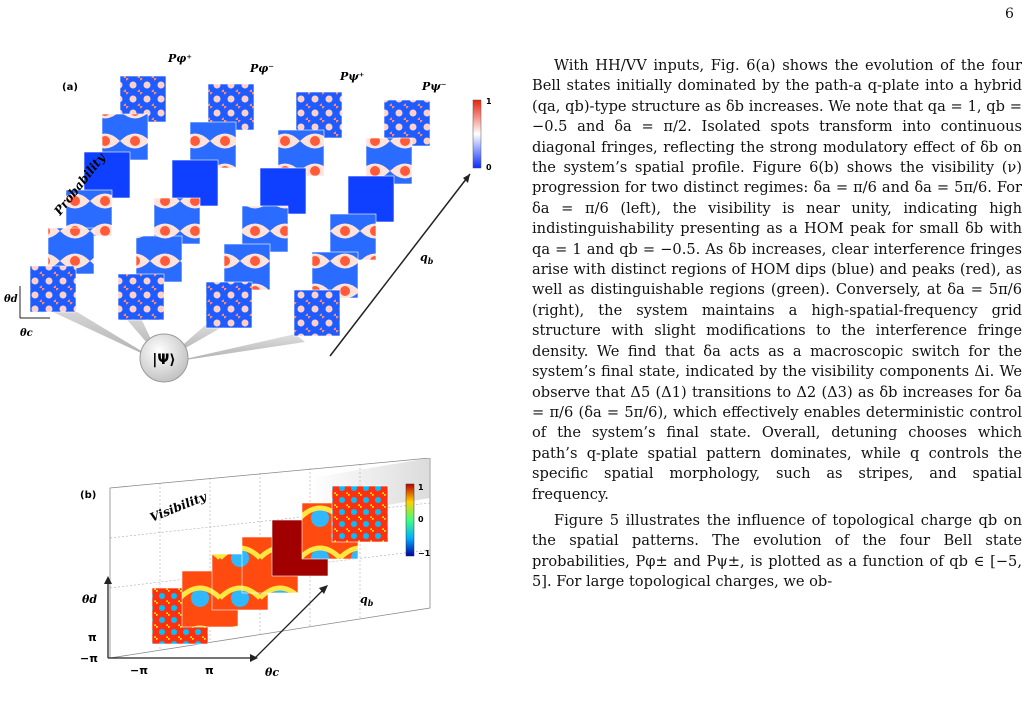  I want to click on axis-theta-d-b: θd, so click(89, 599).